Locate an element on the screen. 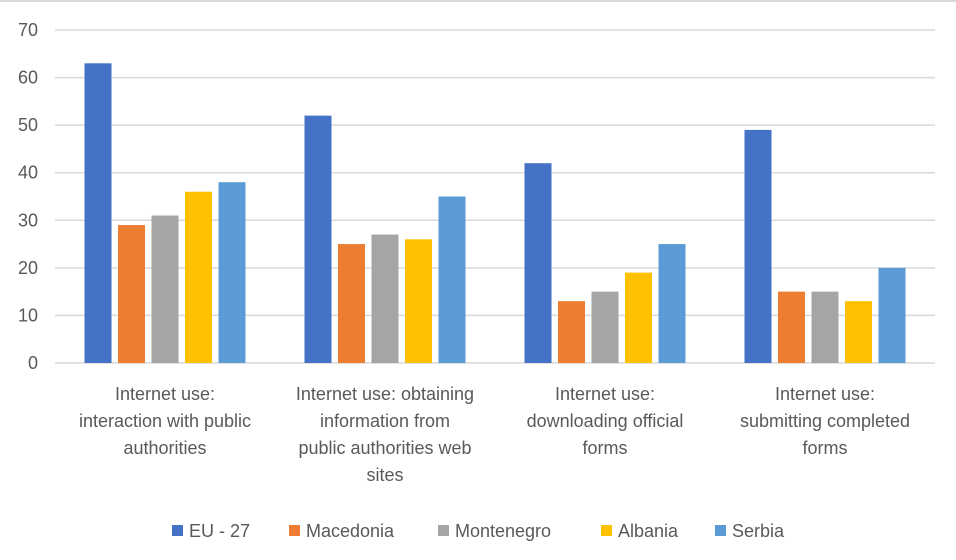 The width and height of the screenshot is (956, 560). category-label: interaction with public is located at coordinates (165, 421).